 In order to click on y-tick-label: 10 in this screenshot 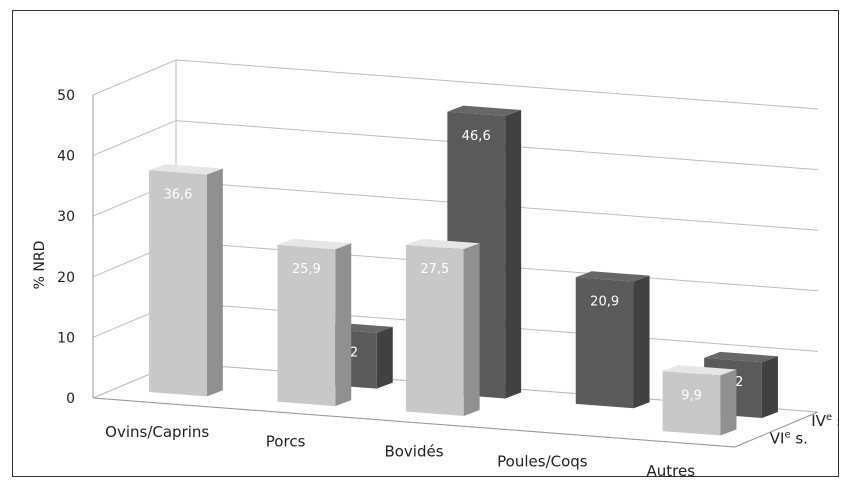, I will do `click(66, 338)`.